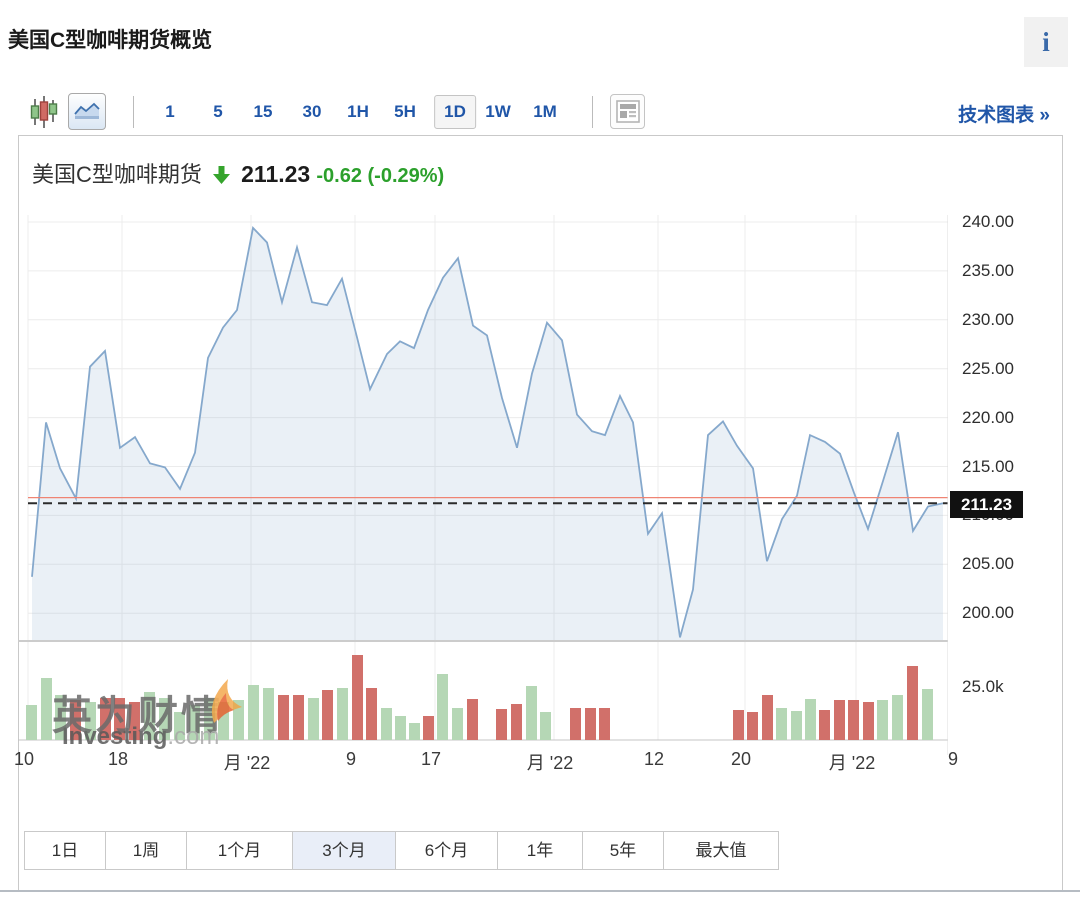 Image resolution: width=1080 pixels, height=897 pixels. I want to click on page-title: 美国C型咖啡期货概览, so click(110, 40).